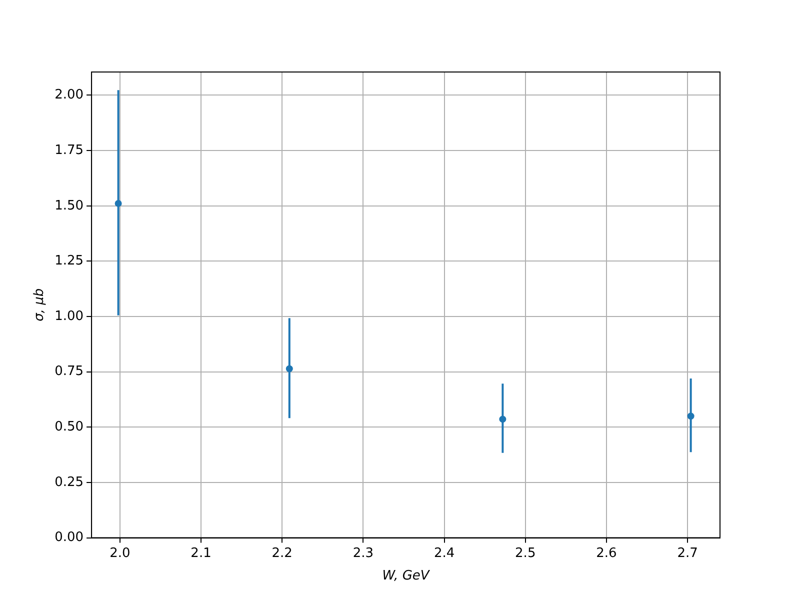 This screenshot has height=600, width=800. Describe the element at coordinates (201, 553) in the screenshot. I see `x-tick-label: 2.1` at that location.